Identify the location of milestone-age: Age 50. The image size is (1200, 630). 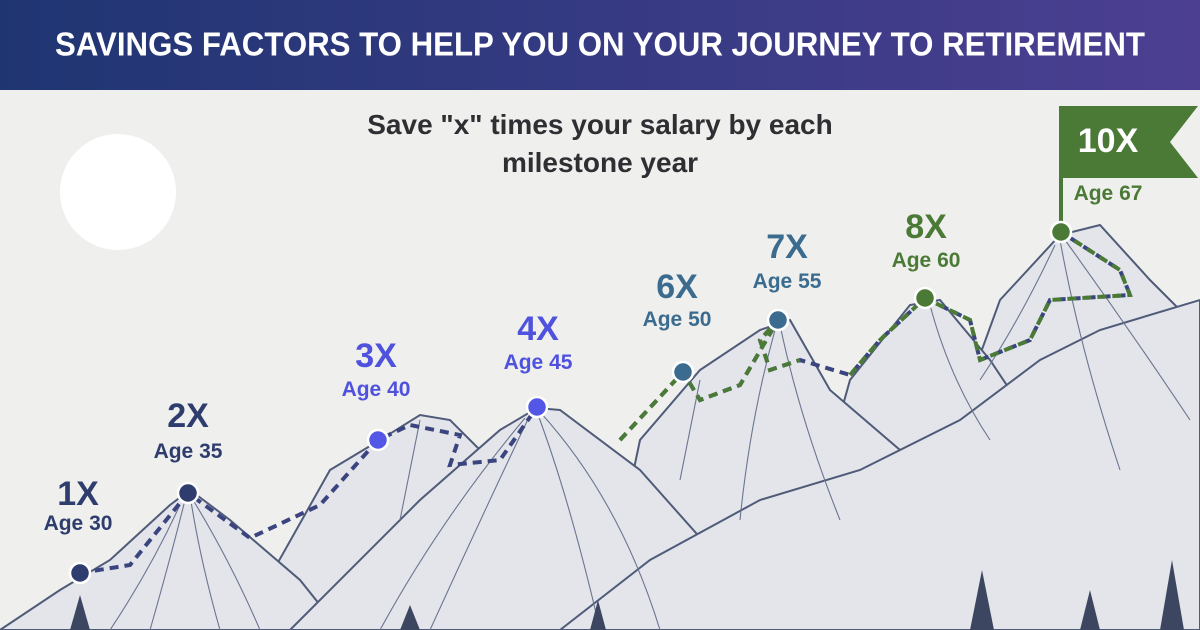
(677, 319).